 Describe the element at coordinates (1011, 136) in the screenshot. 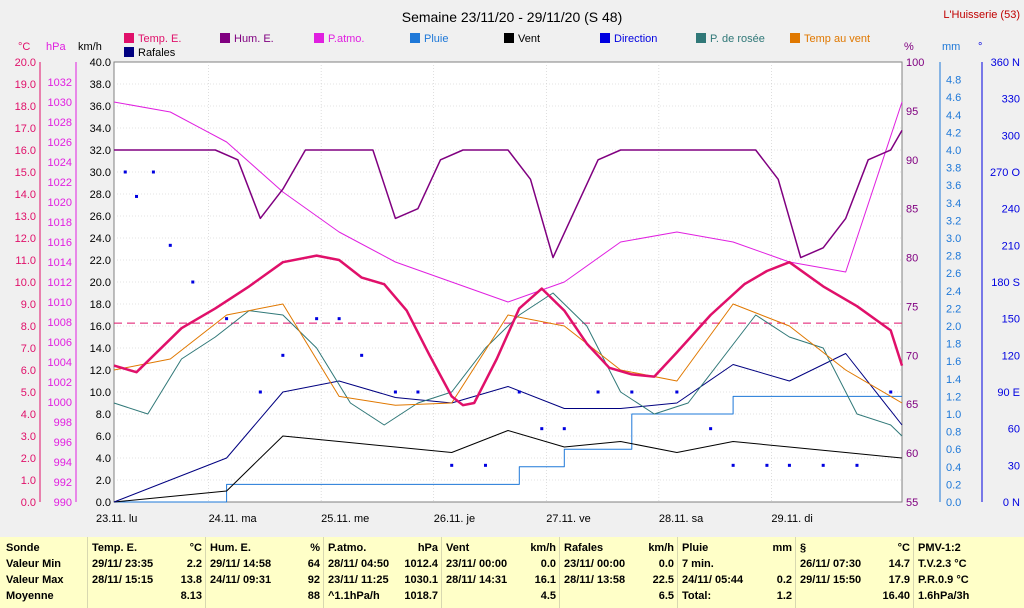

I see `dir-tick: 300` at that location.